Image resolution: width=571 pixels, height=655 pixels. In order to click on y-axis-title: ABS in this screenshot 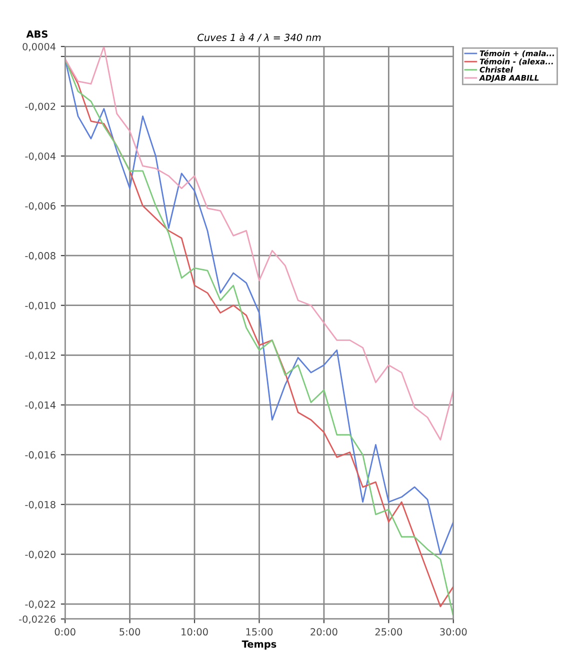, I will do `click(37, 34)`.